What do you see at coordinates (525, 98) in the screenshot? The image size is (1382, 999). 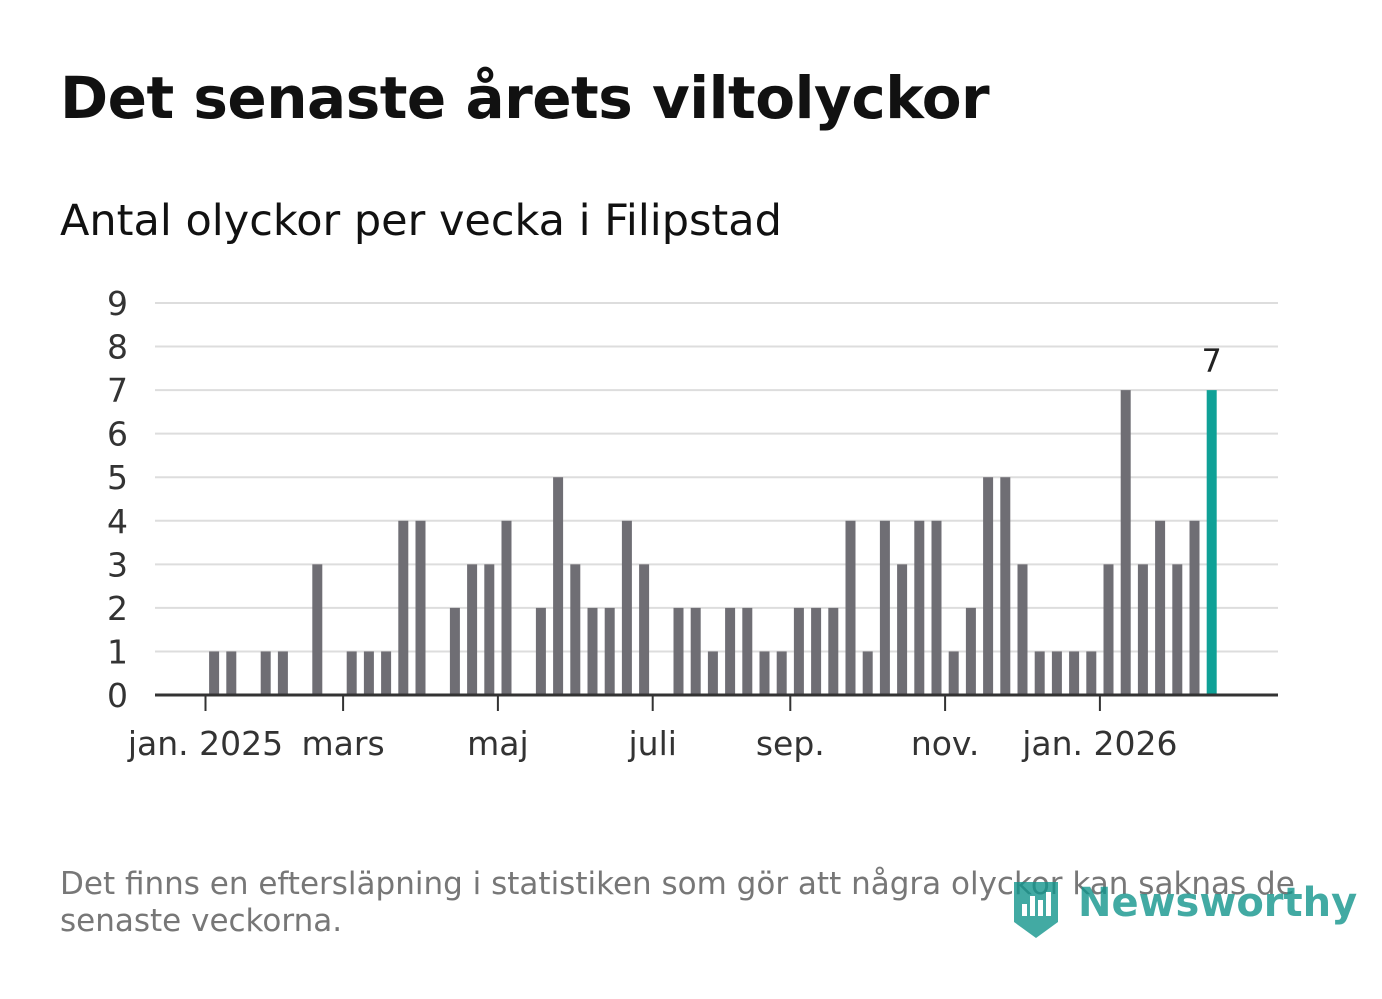 I see `chart-title: Det senaste årets viltolyckor` at bounding box center [525, 98].